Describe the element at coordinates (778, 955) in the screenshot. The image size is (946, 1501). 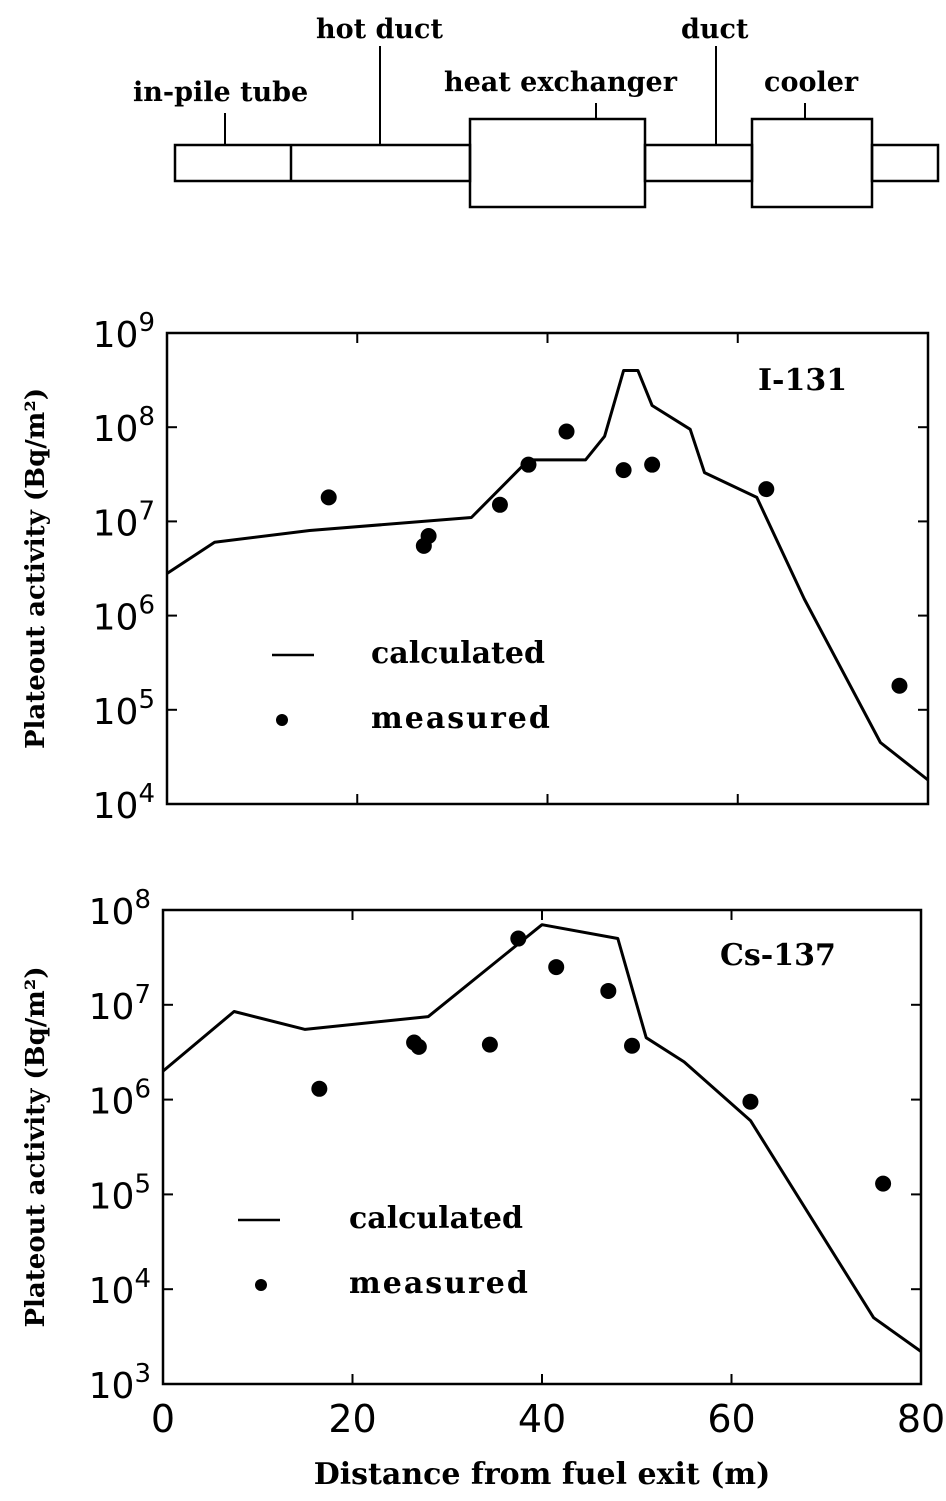
I see `chart-title: Cs-137` at that location.